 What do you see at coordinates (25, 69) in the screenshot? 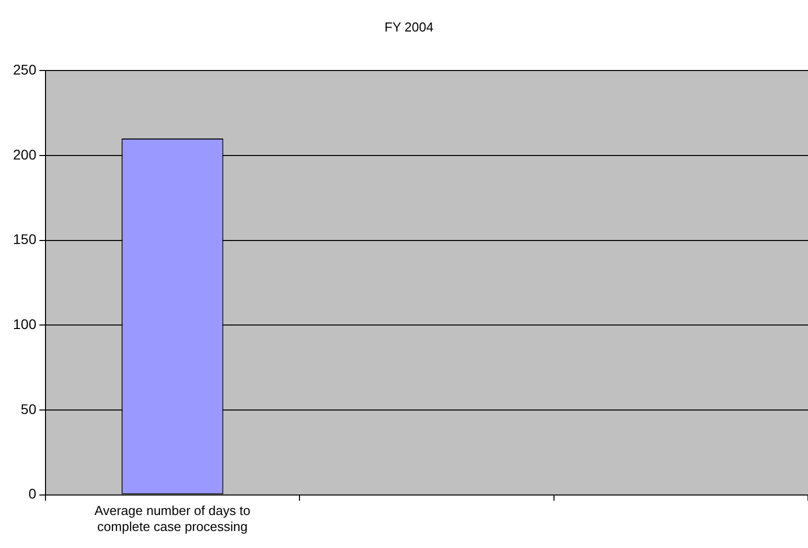
I see `y-tick-label: 250` at bounding box center [25, 69].